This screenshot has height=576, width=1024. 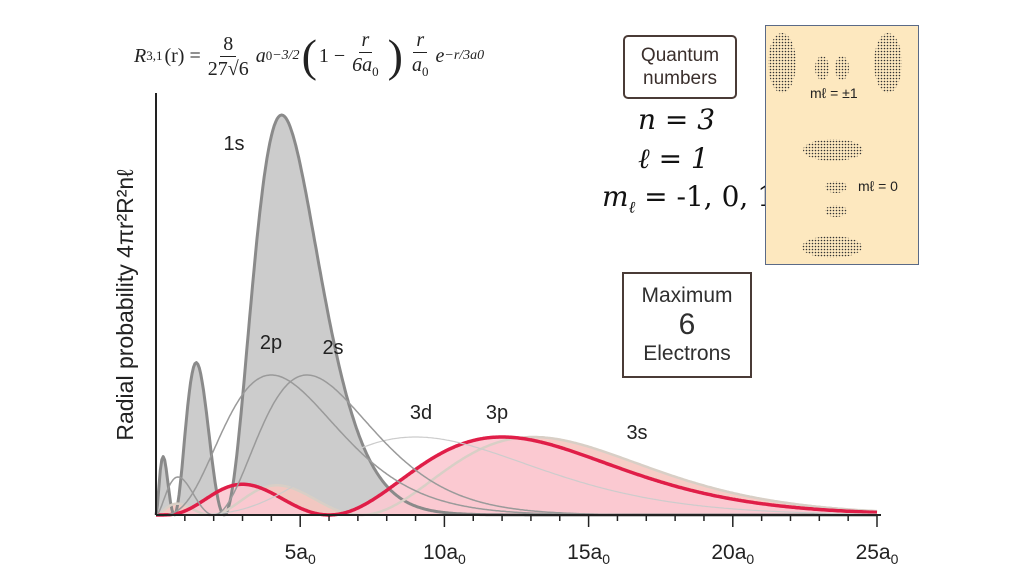 I want to click on orbital-label-0: mℓ = 0, so click(x=878, y=186).